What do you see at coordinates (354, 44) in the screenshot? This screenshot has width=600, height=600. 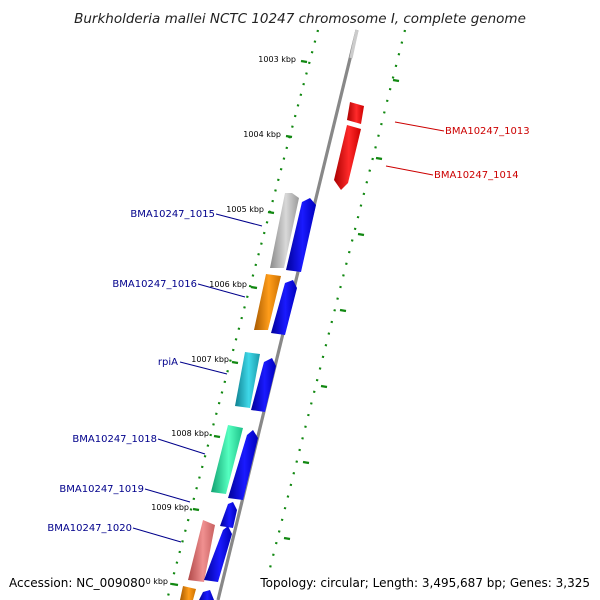 I see `genome-backbone-highlight` at bounding box center [354, 44].